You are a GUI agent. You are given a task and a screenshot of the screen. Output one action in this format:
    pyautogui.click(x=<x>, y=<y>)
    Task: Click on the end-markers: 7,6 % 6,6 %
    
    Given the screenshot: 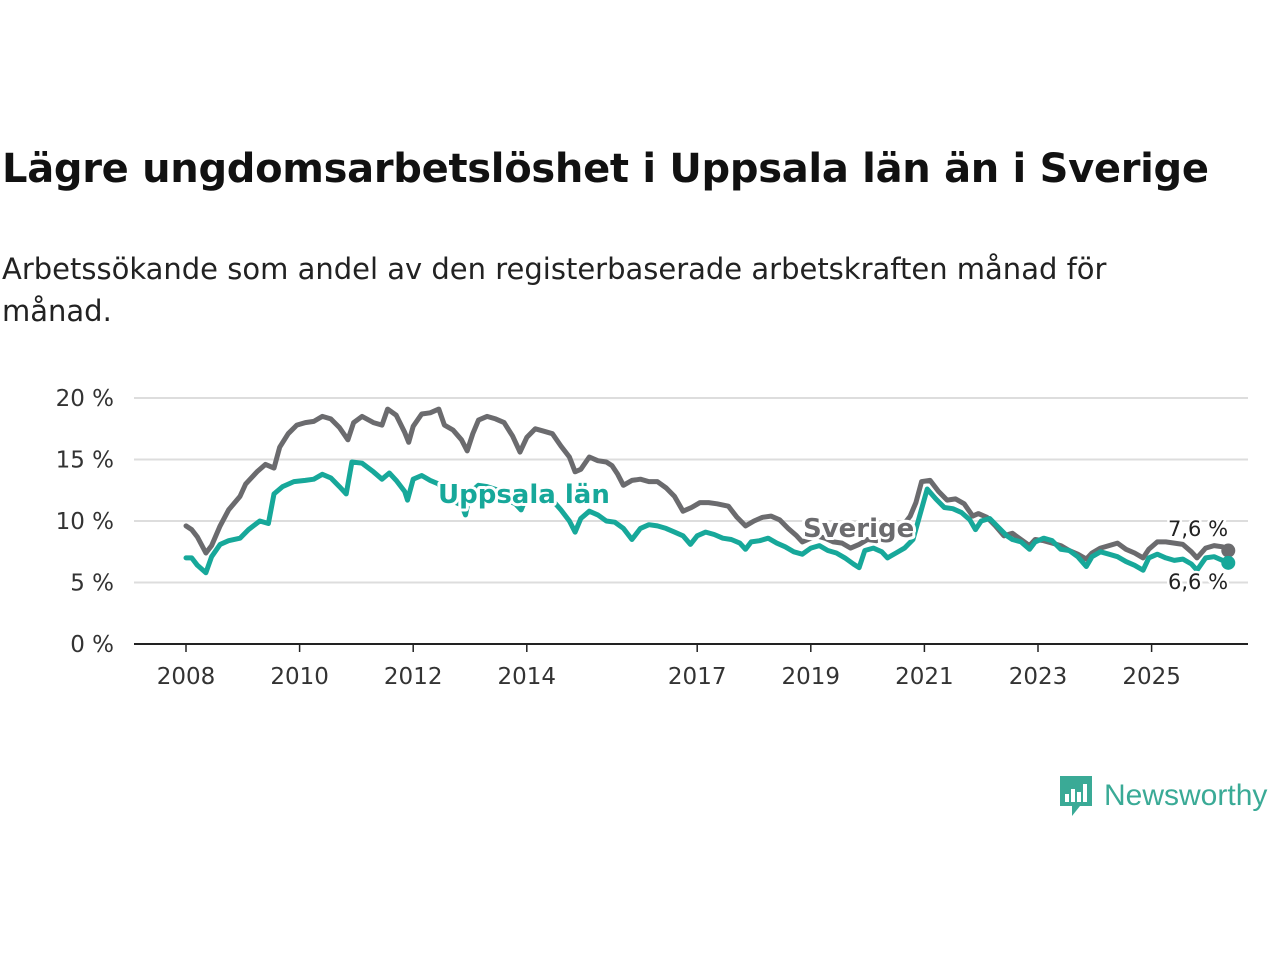 What is the action you would take?
    pyautogui.click(x=1201, y=556)
    